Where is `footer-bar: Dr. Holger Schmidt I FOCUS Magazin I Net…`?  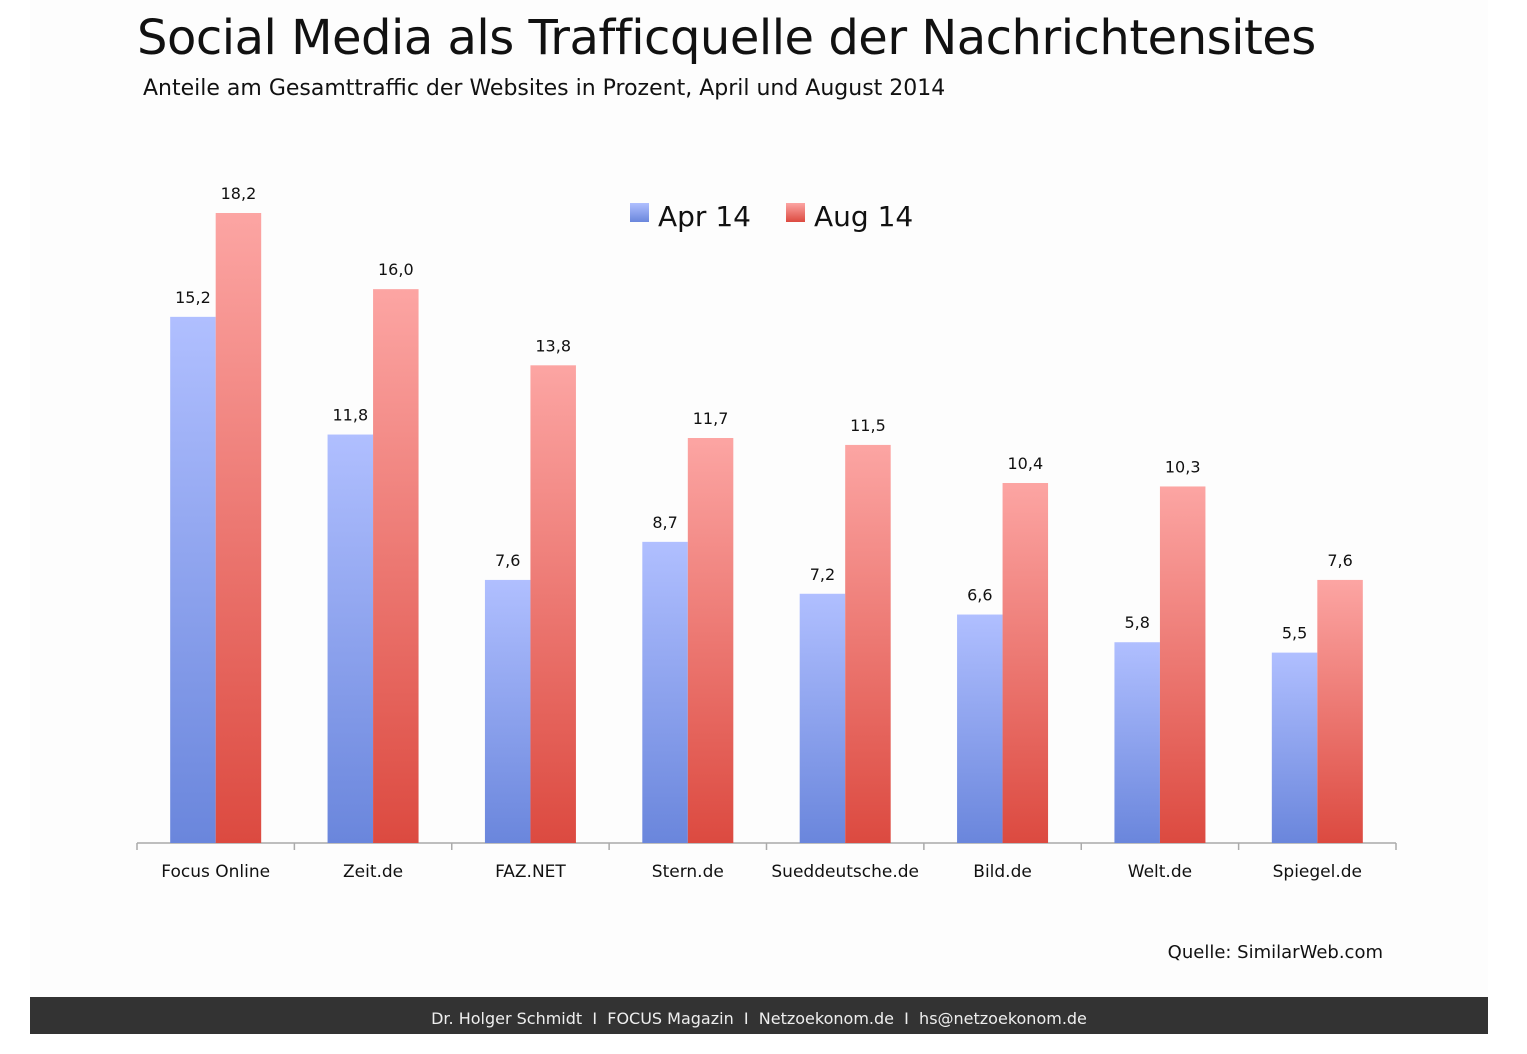
footer-bar: Dr. Holger Schmidt I FOCUS Magazin I Net… is located at coordinates (759, 1015).